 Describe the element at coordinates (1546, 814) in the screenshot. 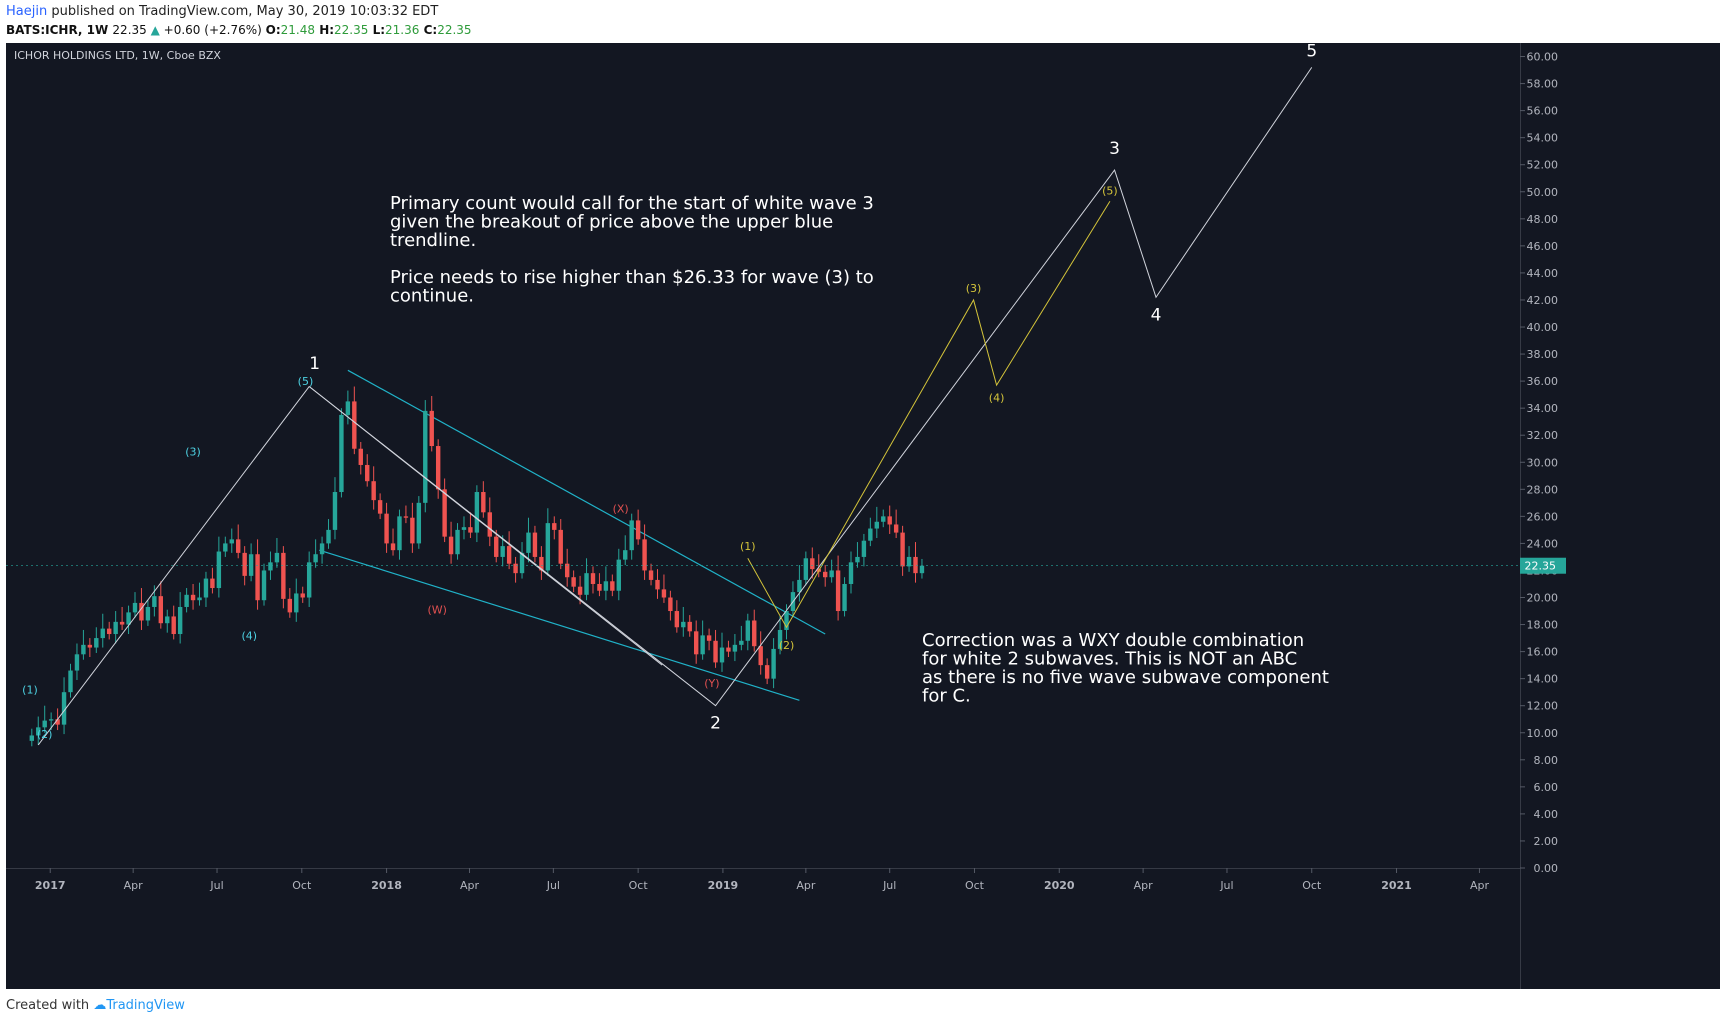

I see `y-tick-label: 4.00` at that location.